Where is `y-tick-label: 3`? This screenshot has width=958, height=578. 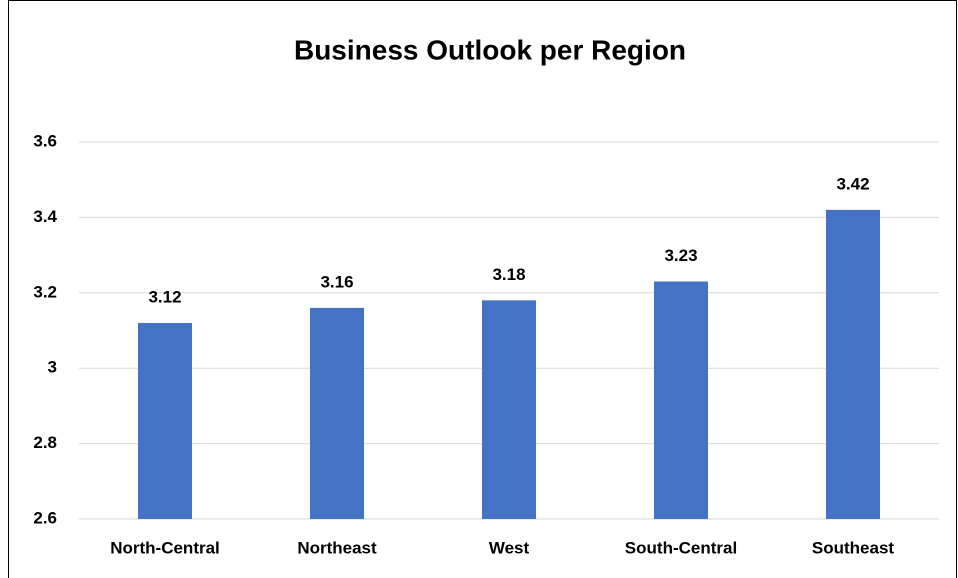 y-tick-label: 3 is located at coordinates (52, 367).